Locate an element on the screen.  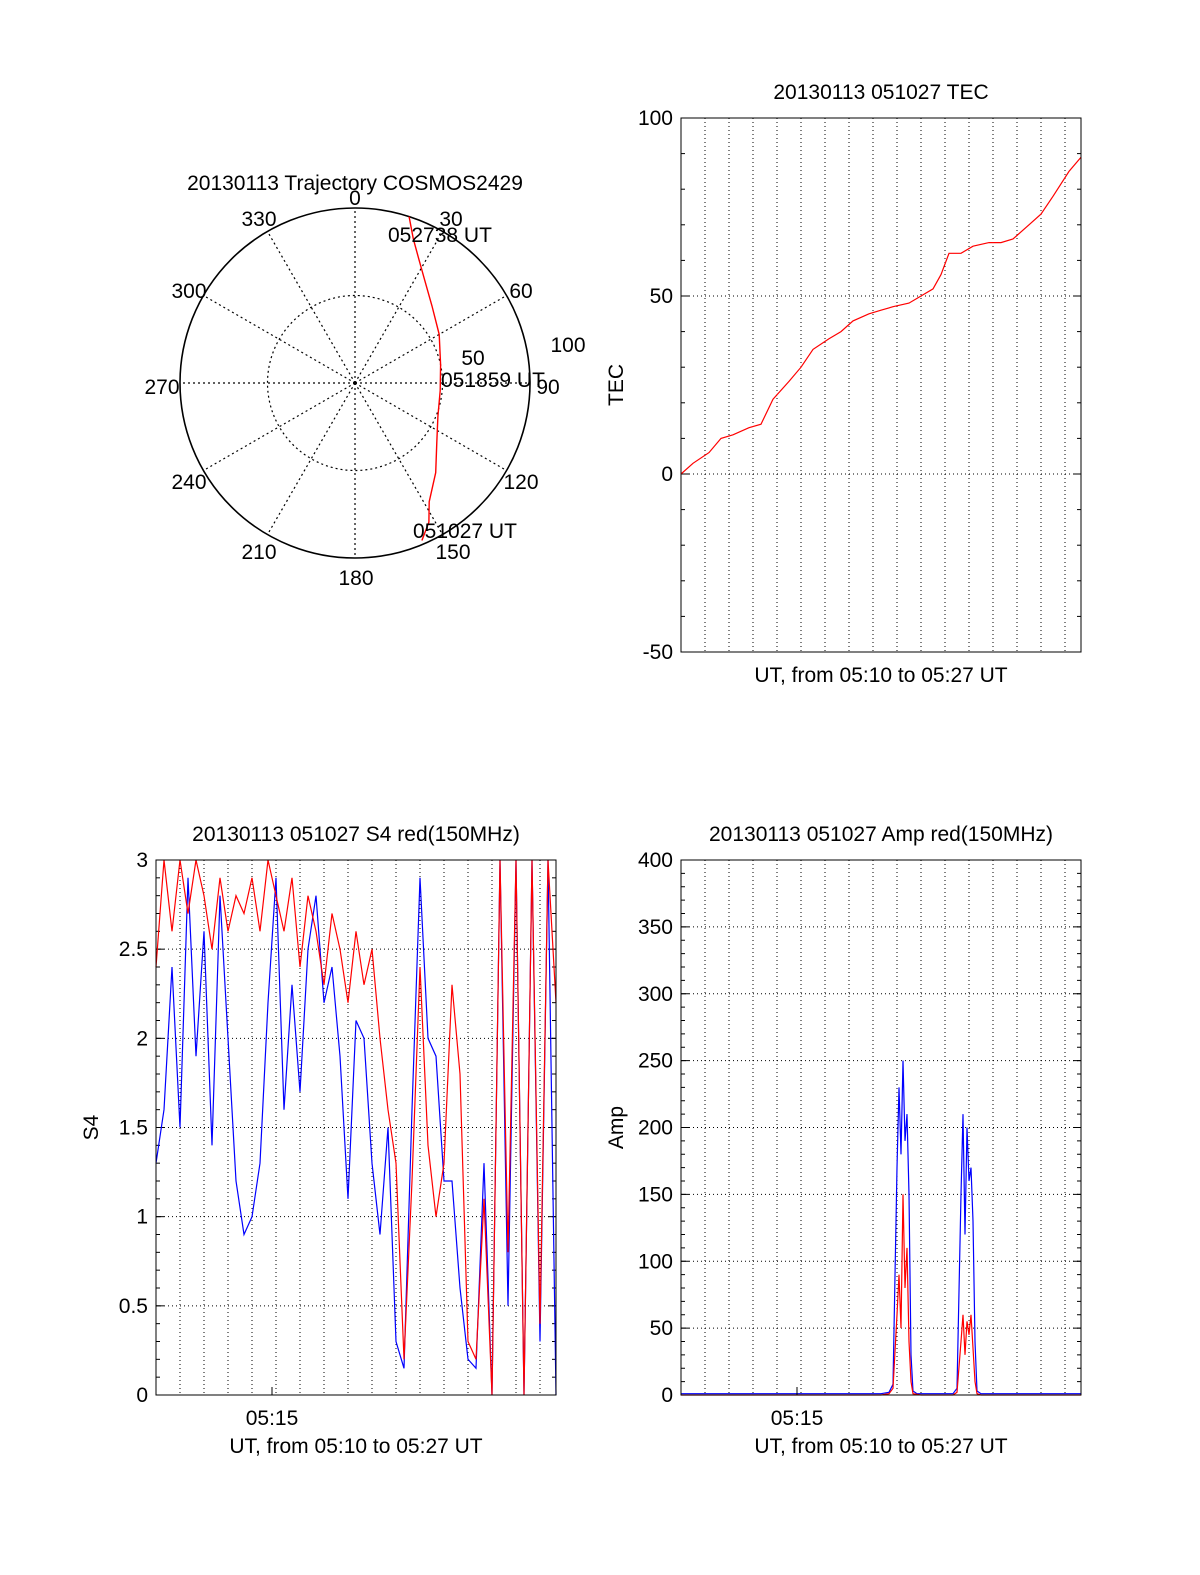
amp-series-blue-line is located at coordinates (881, 1227).